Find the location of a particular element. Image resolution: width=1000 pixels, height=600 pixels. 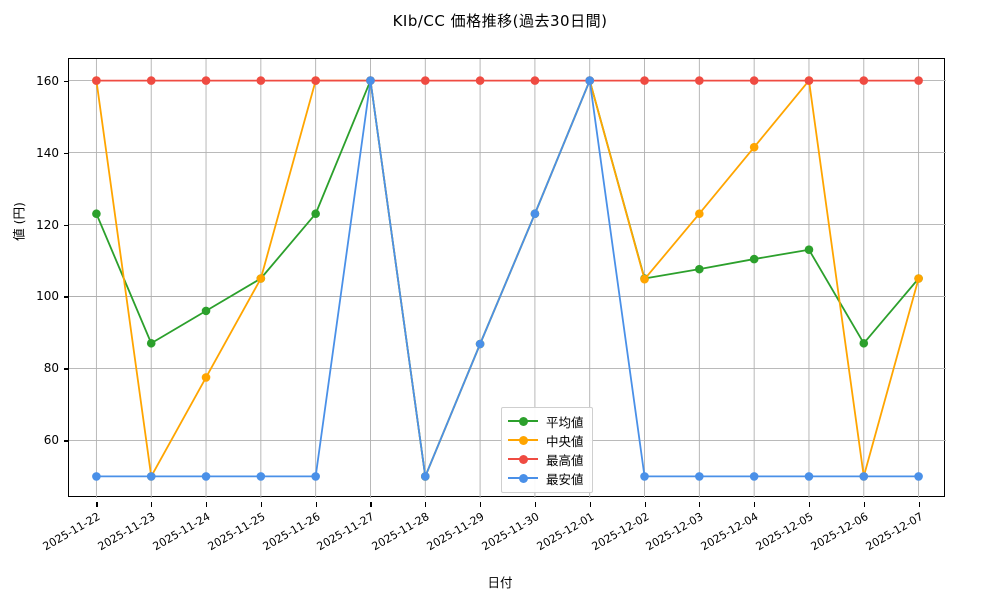

x-tick-label: 2025-12-04 is located at coordinates (729, 532).